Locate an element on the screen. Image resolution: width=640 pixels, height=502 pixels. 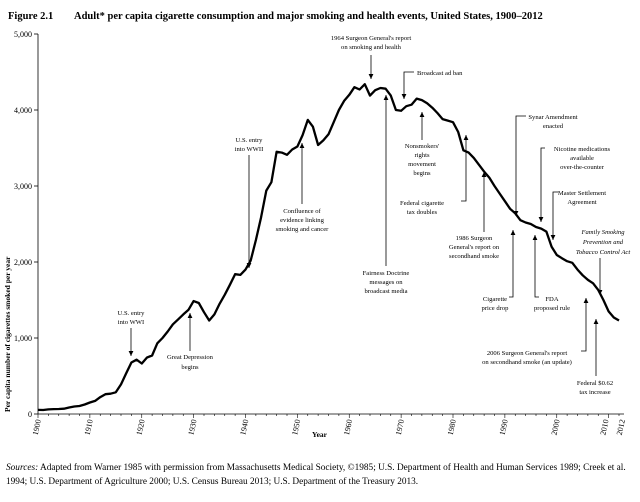
annotation-synar-line-2: enacted is located at coordinates (553, 126).